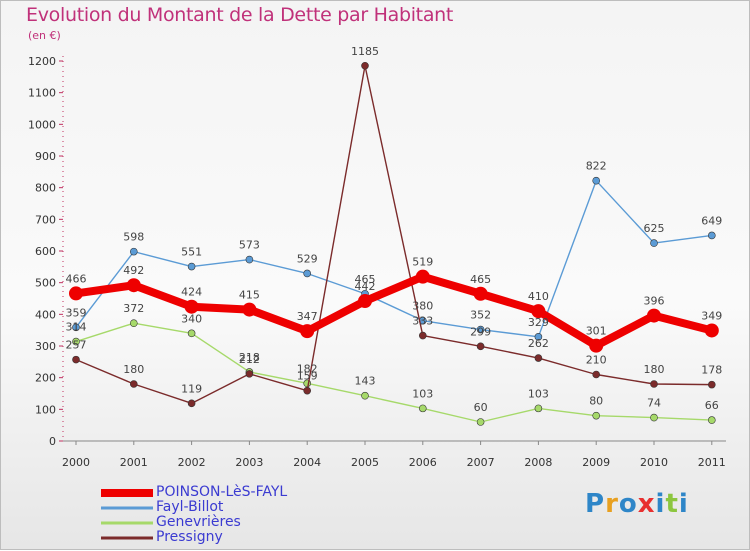  I want to click on data-label: 329, so click(538, 322).